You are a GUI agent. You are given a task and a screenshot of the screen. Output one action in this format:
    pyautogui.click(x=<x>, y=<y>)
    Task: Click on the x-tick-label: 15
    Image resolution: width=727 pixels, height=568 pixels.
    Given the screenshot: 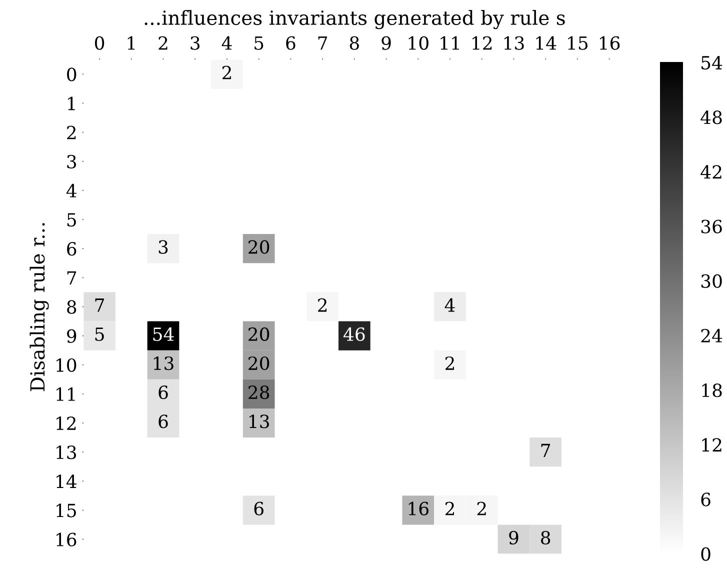 What is the action you would take?
    pyautogui.click(x=578, y=43)
    